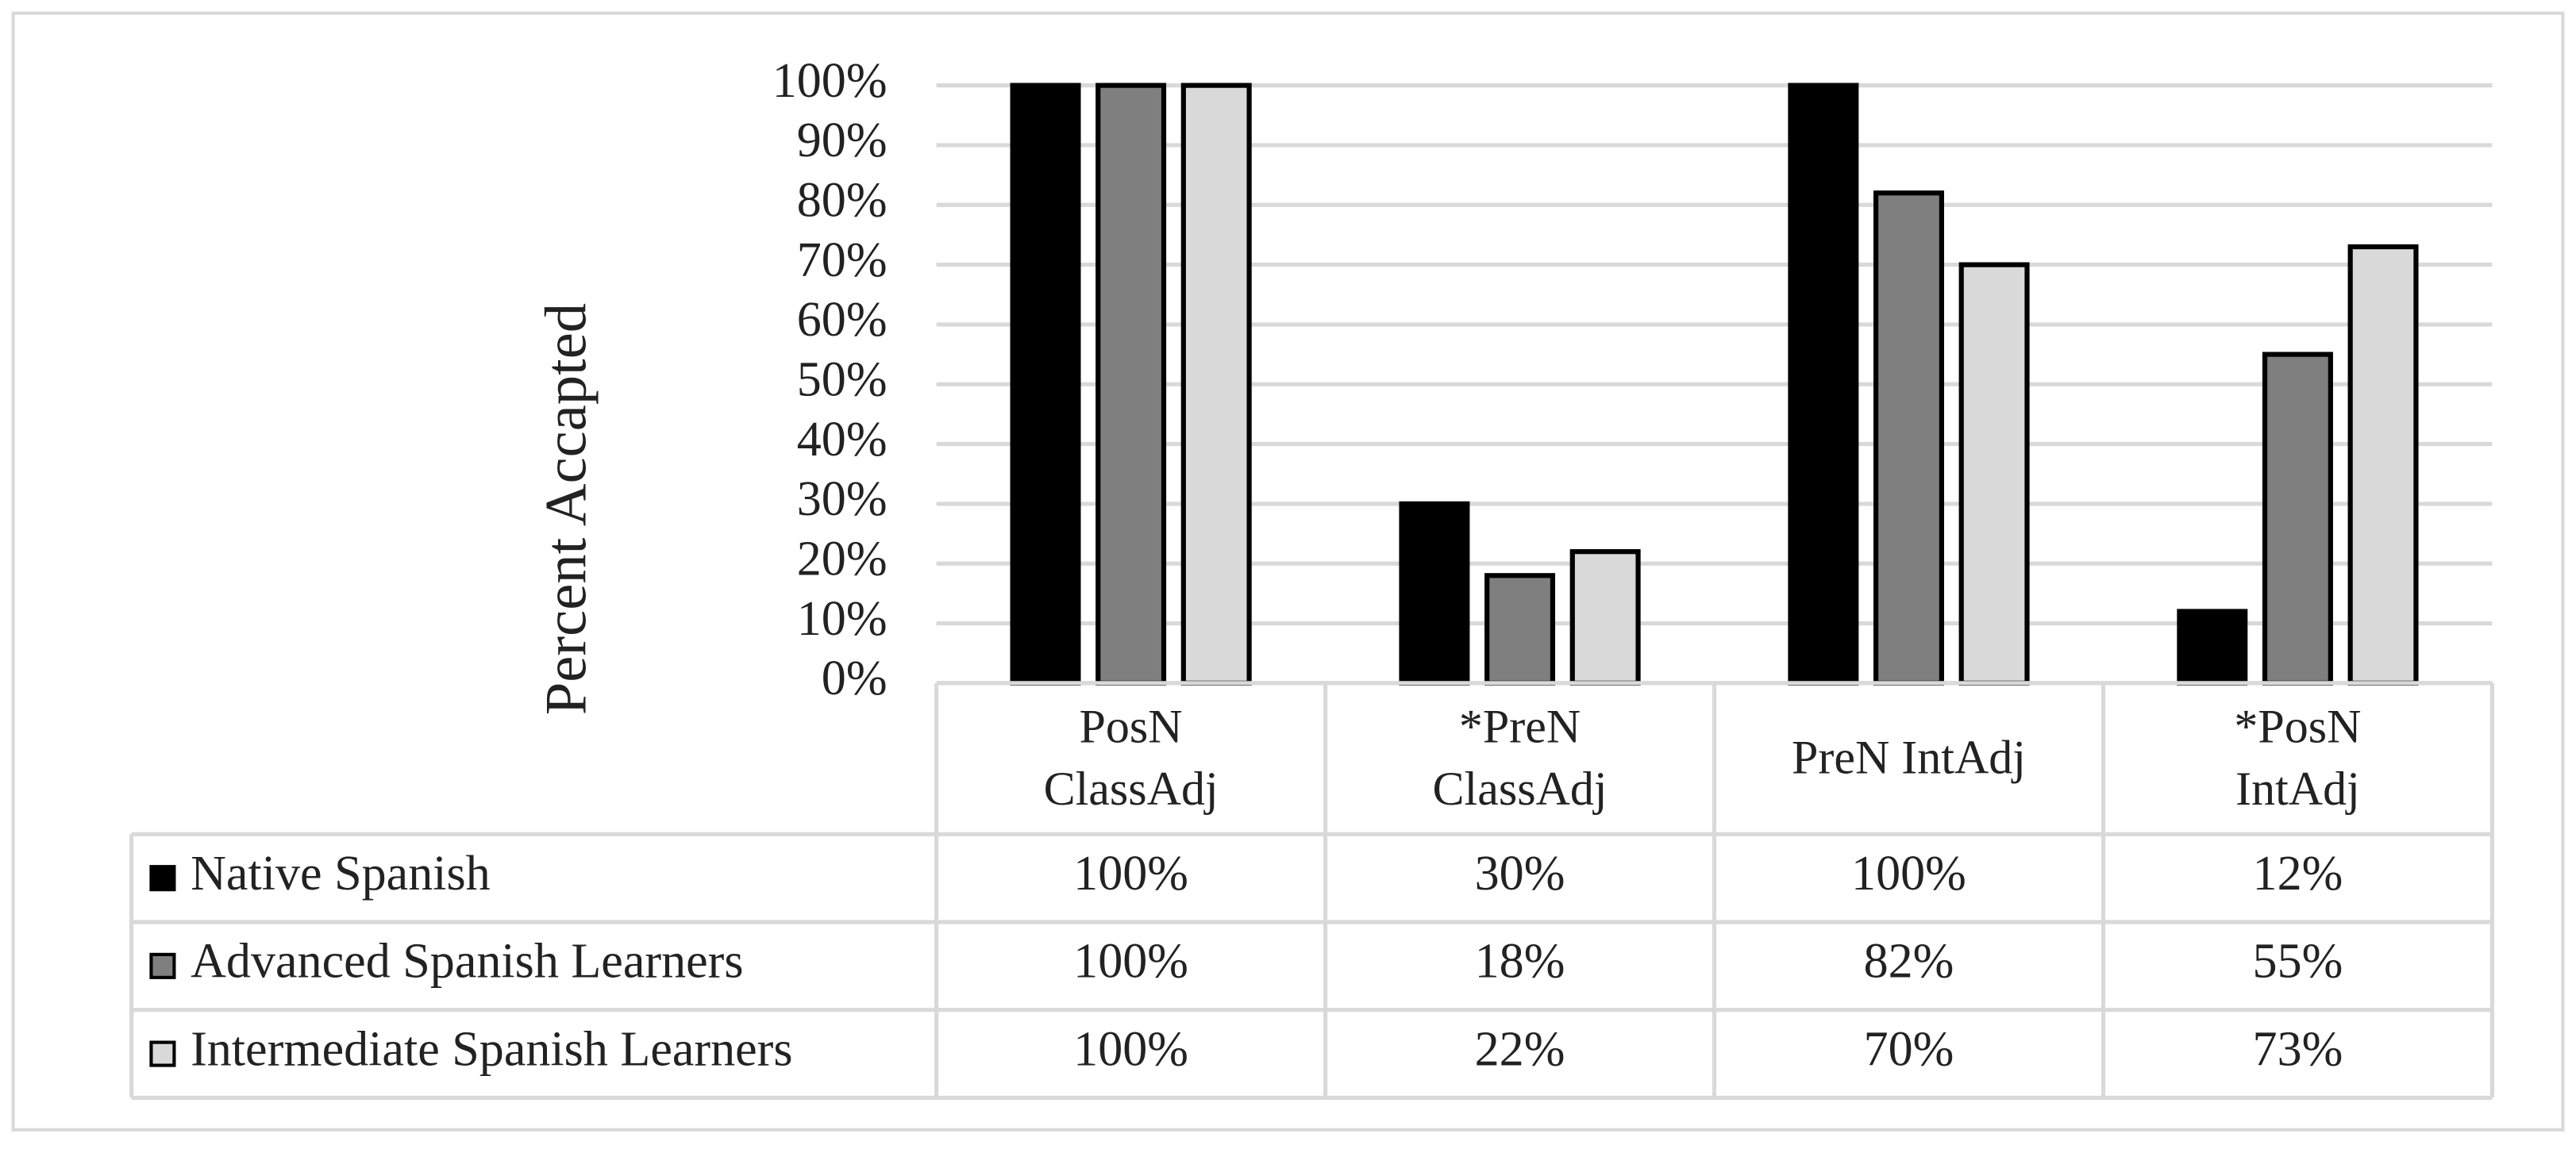 The width and height of the screenshot is (2576, 1149). I want to click on y-tick-label: 30%, so click(842, 499).